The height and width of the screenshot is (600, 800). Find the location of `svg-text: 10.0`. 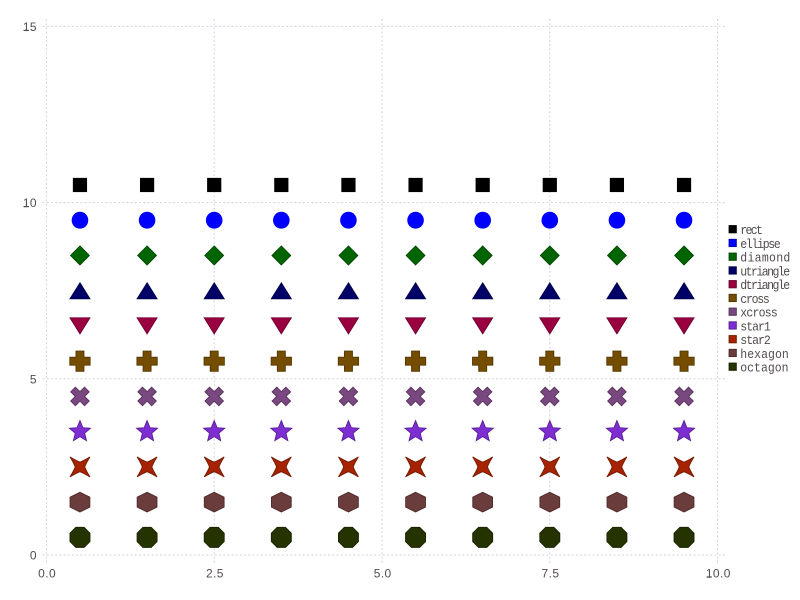

svg-text: 10.0 is located at coordinates (718, 574).